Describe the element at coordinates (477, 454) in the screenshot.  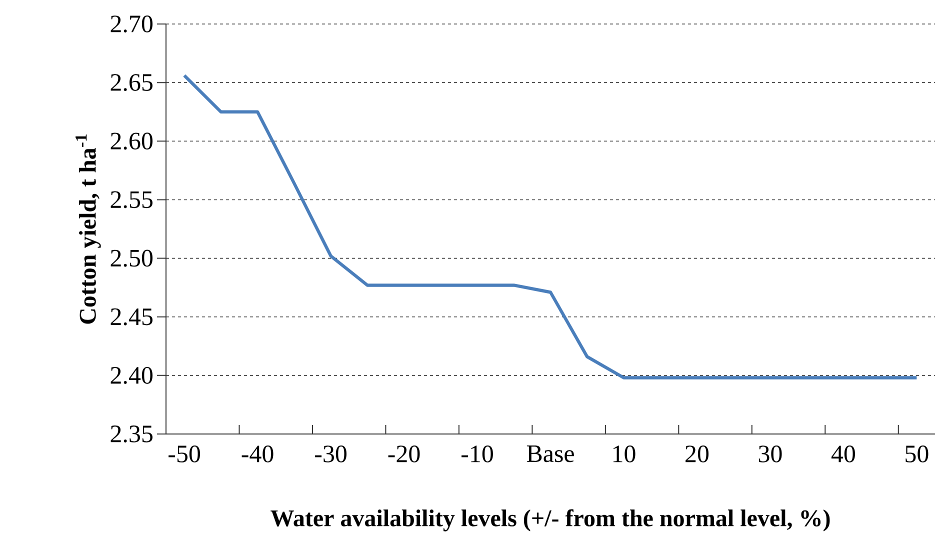
I see `x-tick-label: -10` at that location.